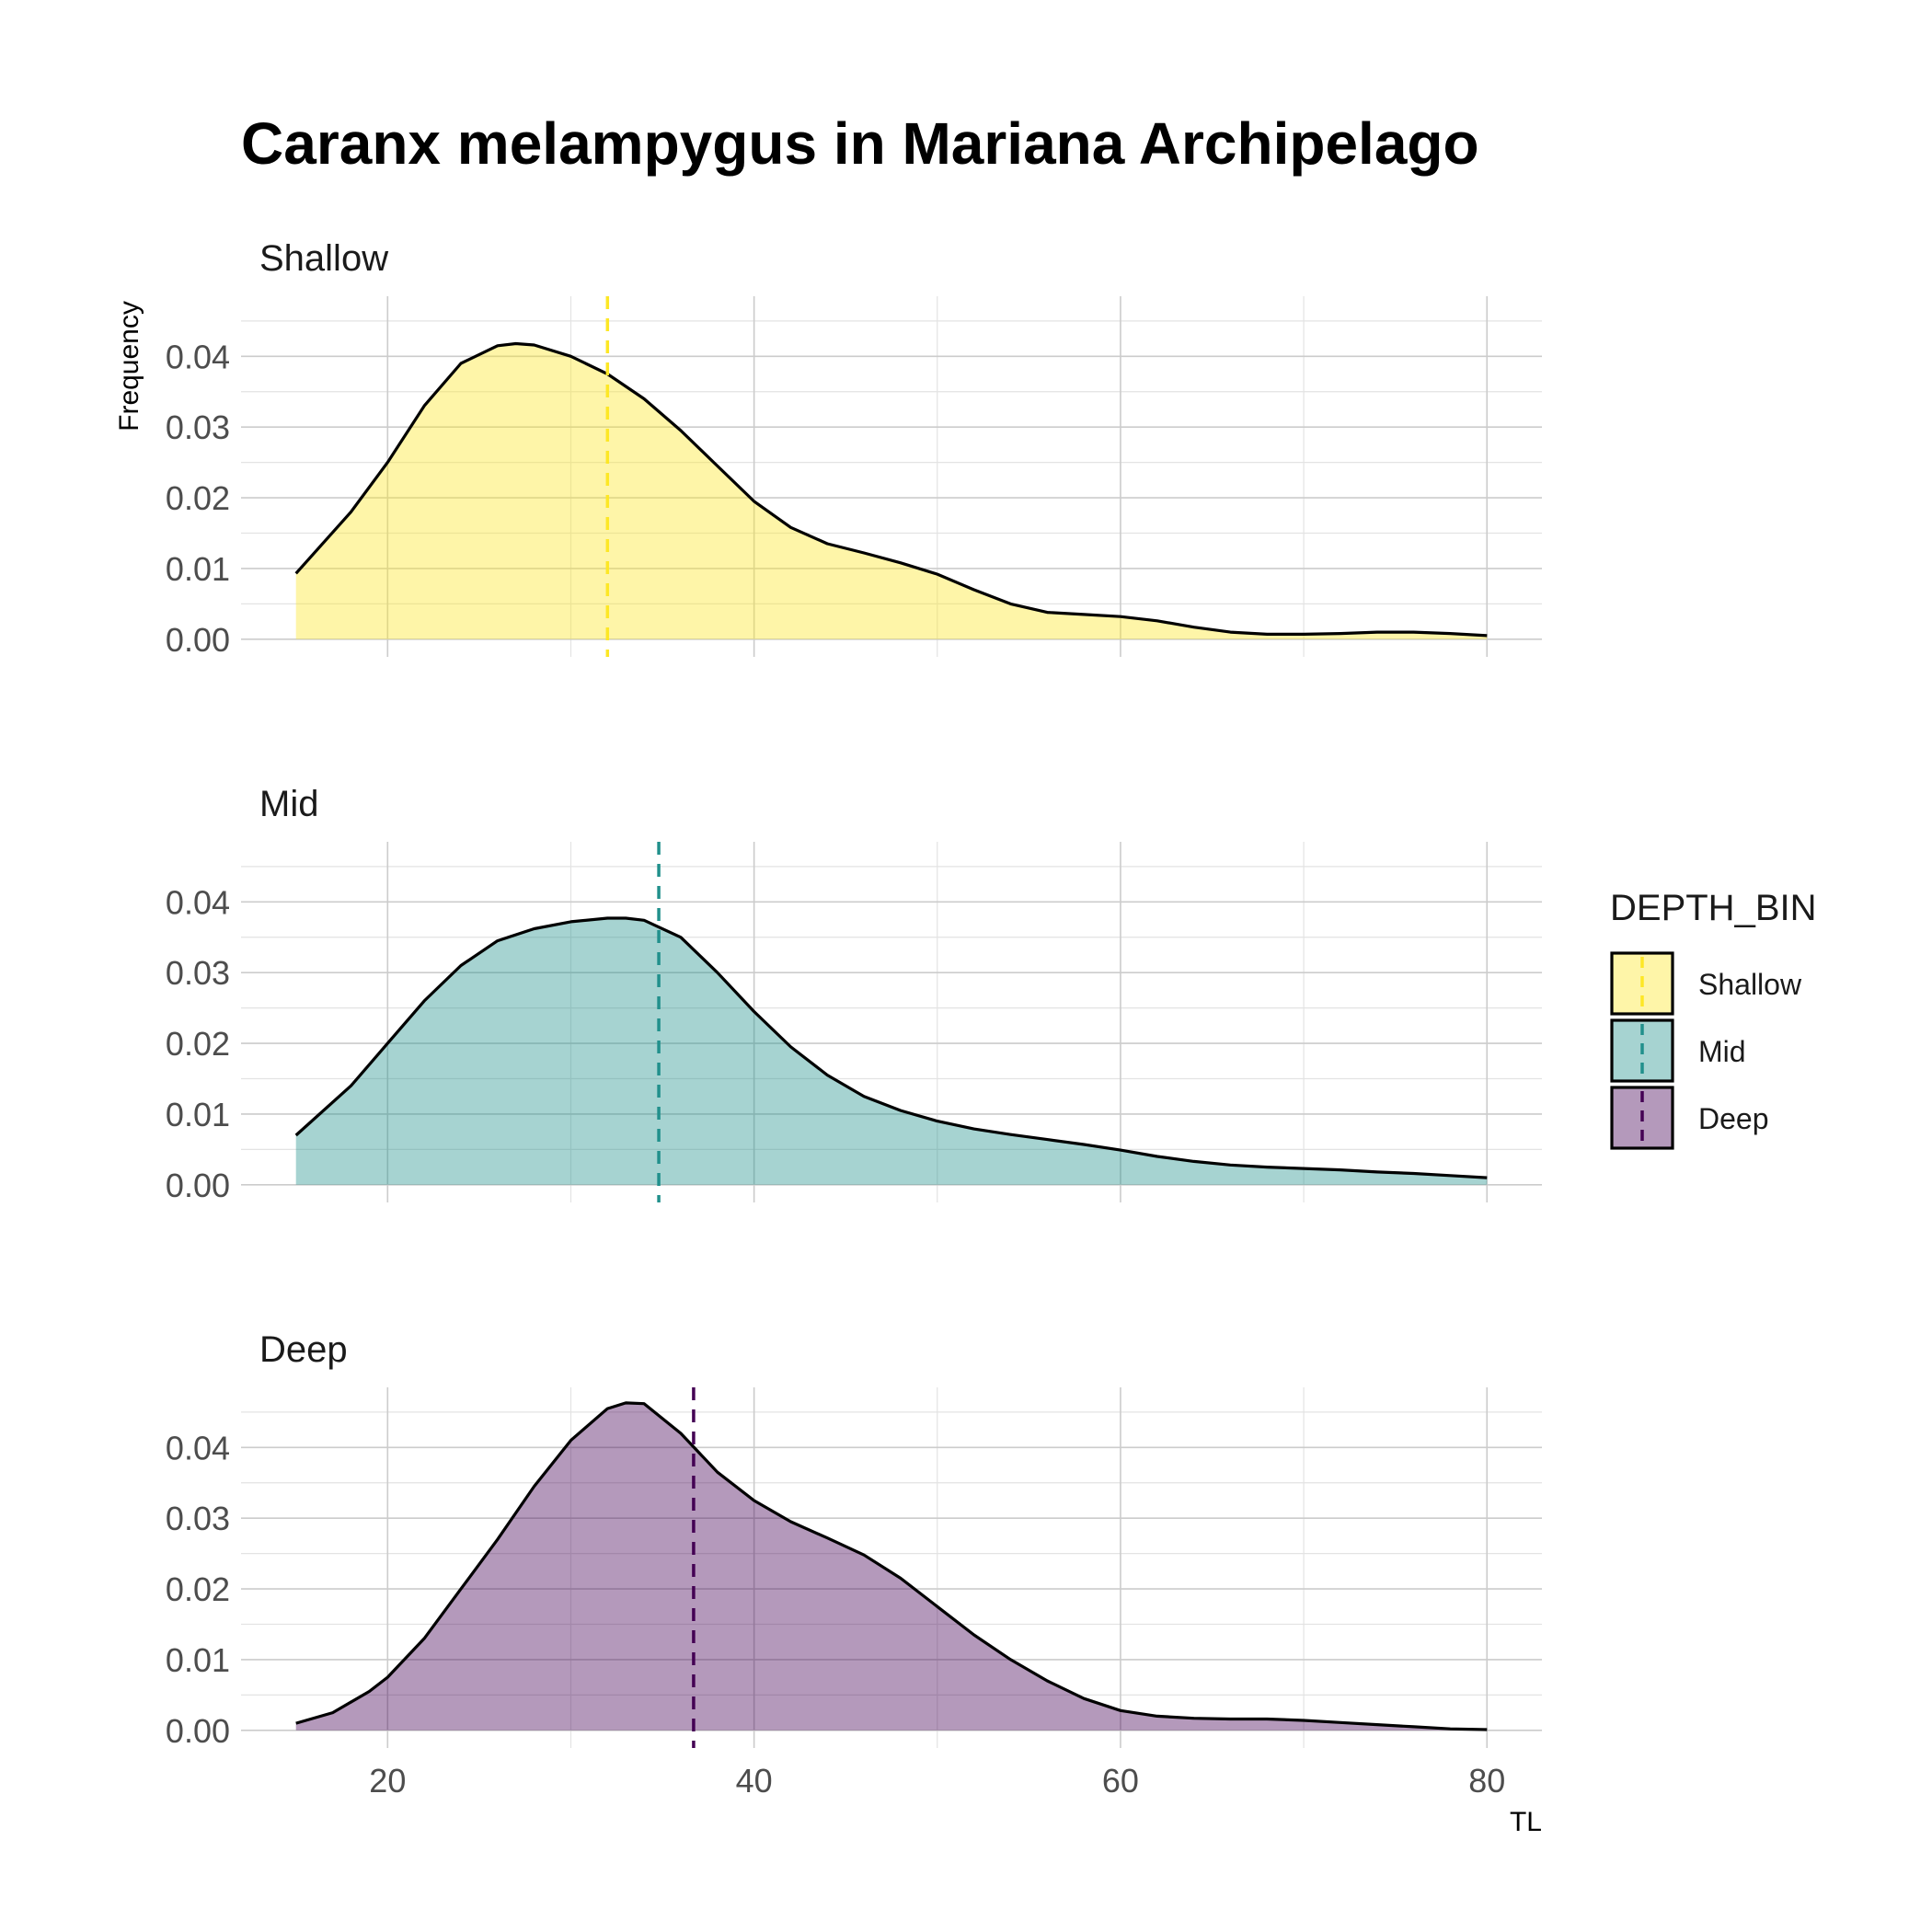  I want to click on legend-title: DEPTH_BIN, so click(1713, 908).